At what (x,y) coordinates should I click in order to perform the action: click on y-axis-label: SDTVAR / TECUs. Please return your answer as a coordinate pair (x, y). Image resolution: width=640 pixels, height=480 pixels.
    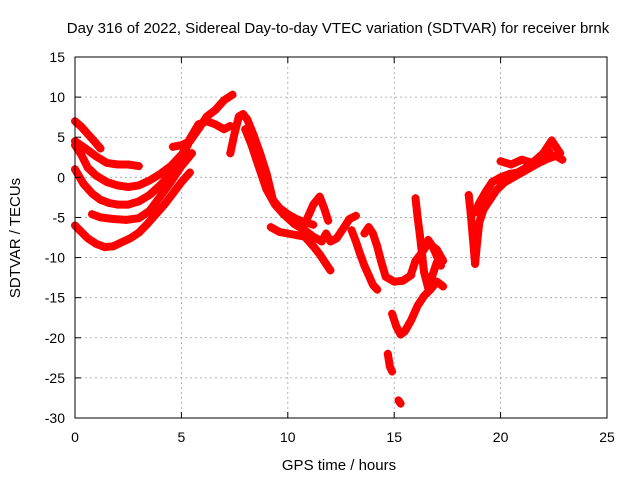
    Looking at the image, I should click on (15, 238).